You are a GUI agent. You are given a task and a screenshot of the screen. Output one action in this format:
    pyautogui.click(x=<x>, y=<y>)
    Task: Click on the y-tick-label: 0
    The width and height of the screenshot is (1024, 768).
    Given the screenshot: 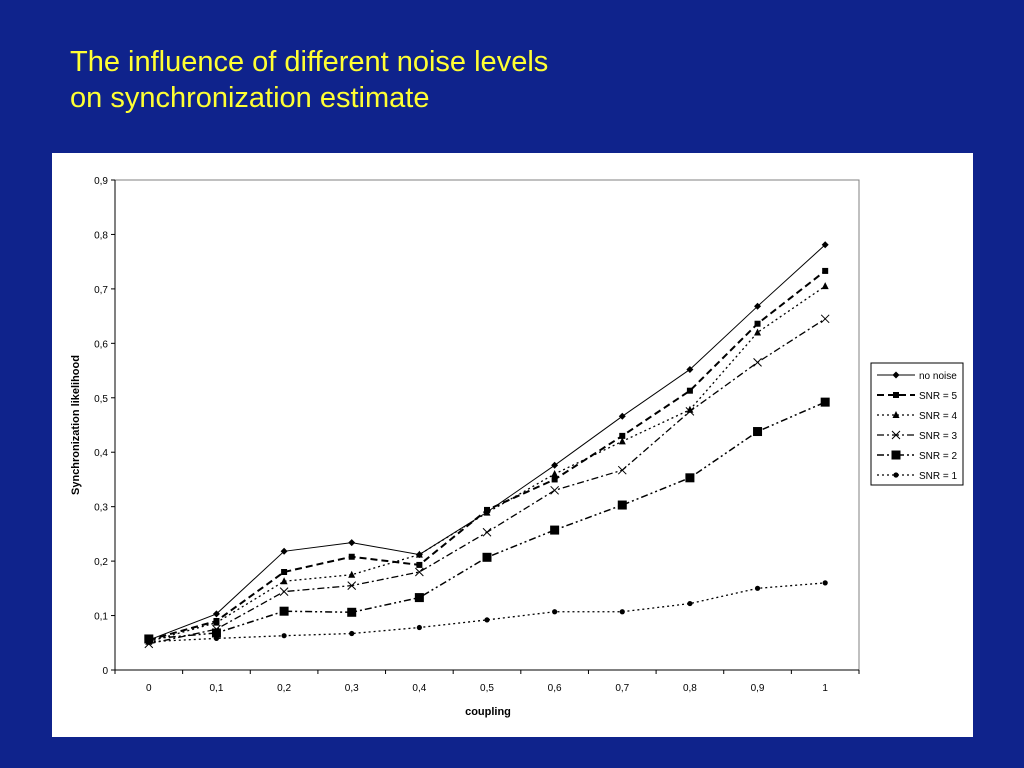 What is the action you would take?
    pyautogui.click(x=105, y=671)
    